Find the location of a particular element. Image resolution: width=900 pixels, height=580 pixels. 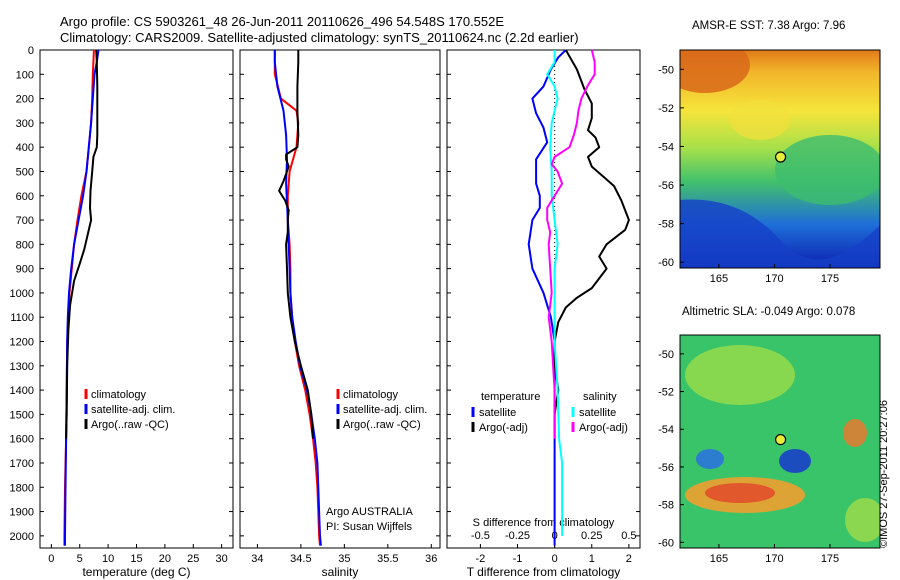

x-axis-label-difference: T difference from climatology is located at coordinates (544, 572).